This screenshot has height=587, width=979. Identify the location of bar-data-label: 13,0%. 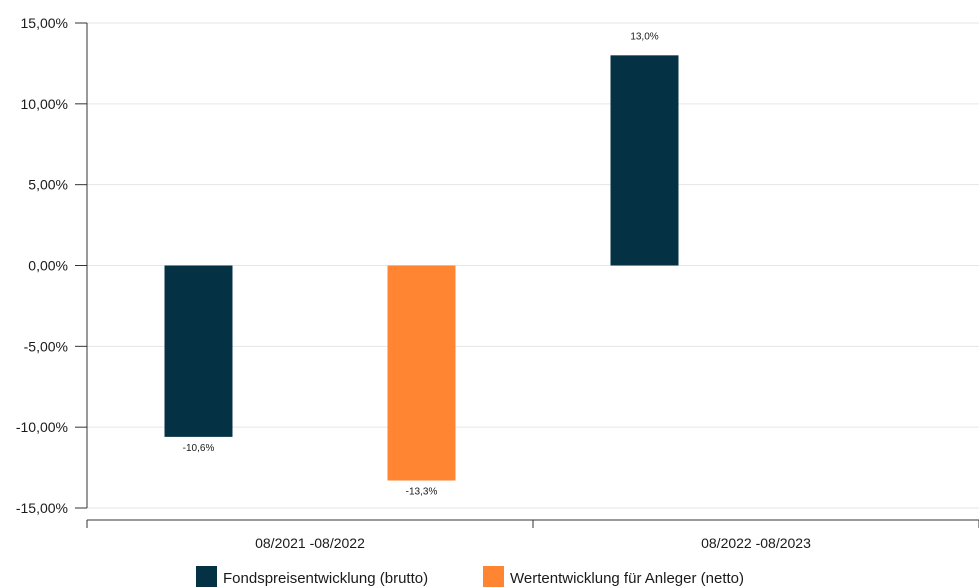
(644, 36).